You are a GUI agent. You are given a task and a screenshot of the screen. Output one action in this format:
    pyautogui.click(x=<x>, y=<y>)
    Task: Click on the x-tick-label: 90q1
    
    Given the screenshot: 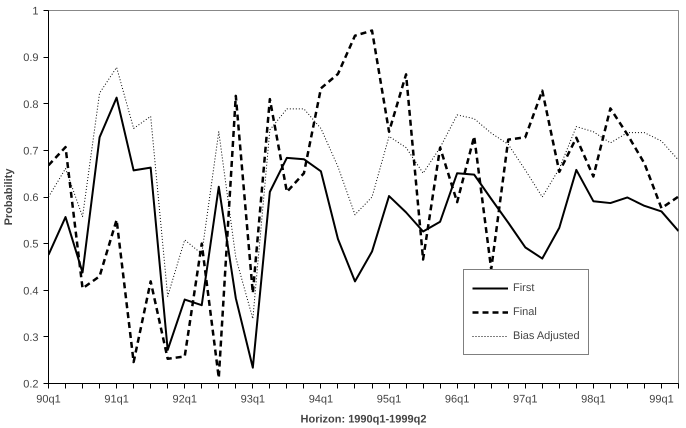 What is the action you would take?
    pyautogui.click(x=48, y=400)
    